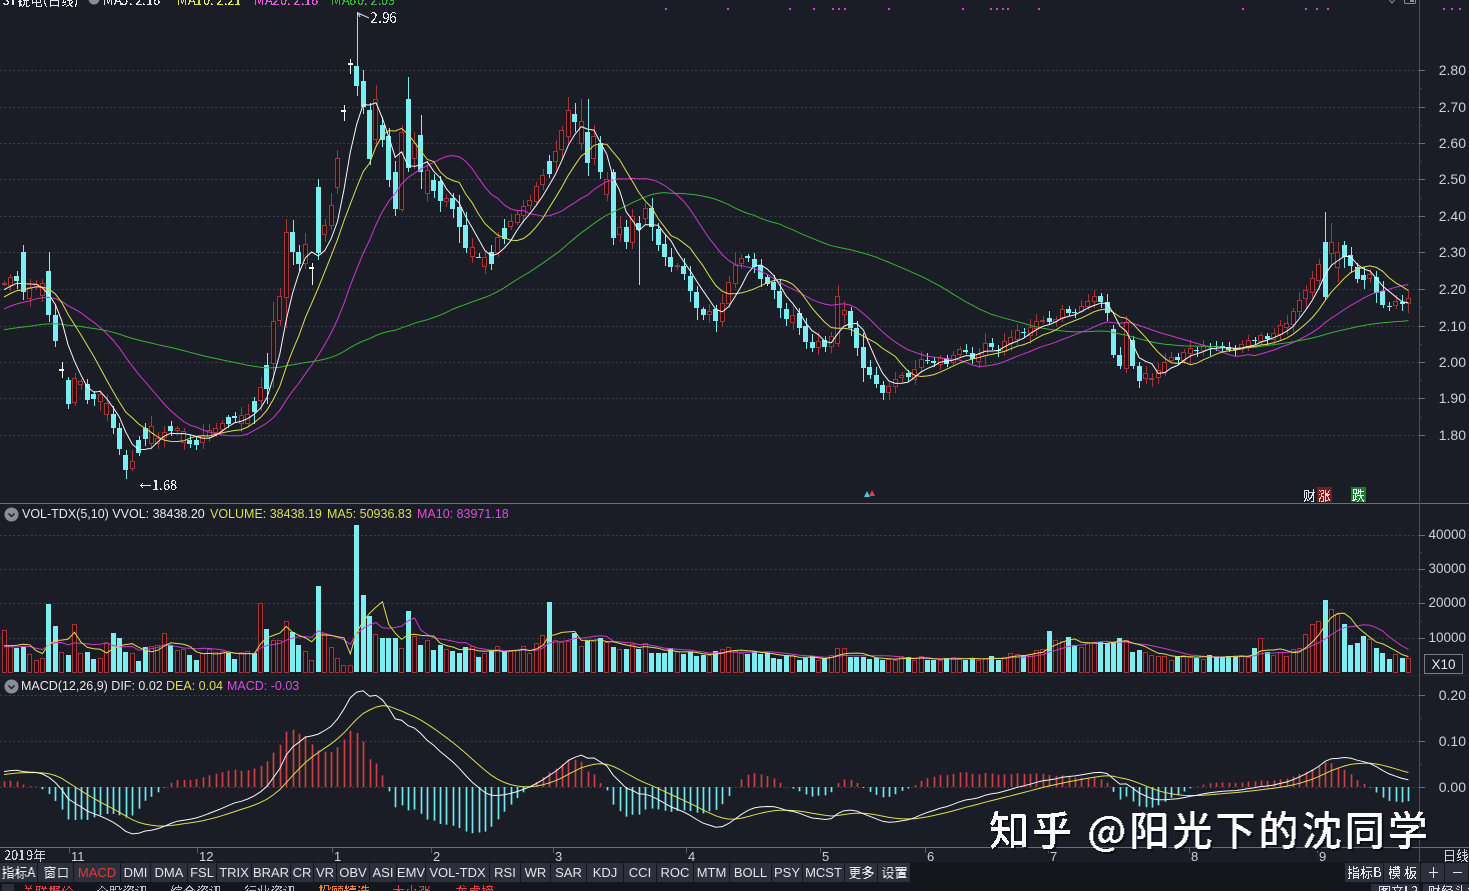 The height and width of the screenshot is (891, 1469). I want to click on svg-text: TRIX, so click(234, 872).